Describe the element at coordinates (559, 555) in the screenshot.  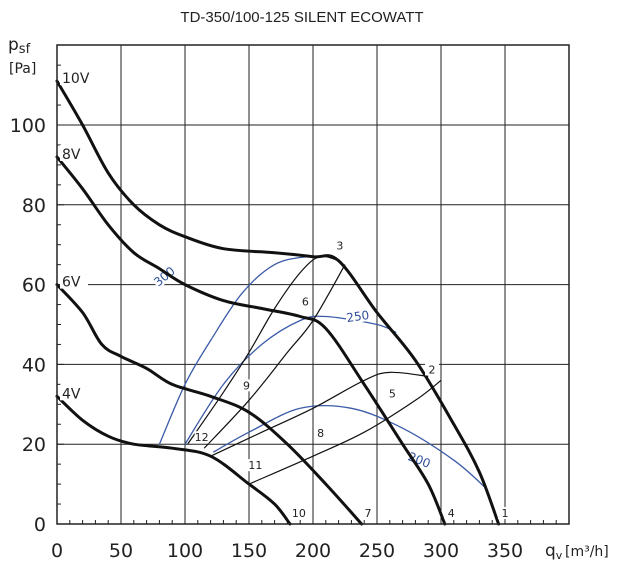
I see `x-axis-label-sub: v` at that location.